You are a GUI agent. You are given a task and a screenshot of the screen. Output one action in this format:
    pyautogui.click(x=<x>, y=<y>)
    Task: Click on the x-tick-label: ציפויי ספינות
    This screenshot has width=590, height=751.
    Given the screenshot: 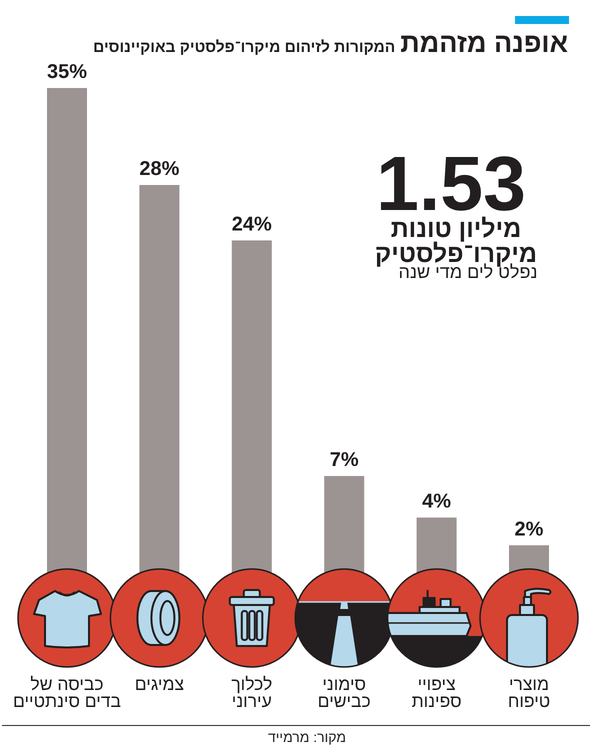 What is the action you would take?
    pyautogui.click(x=437, y=692)
    